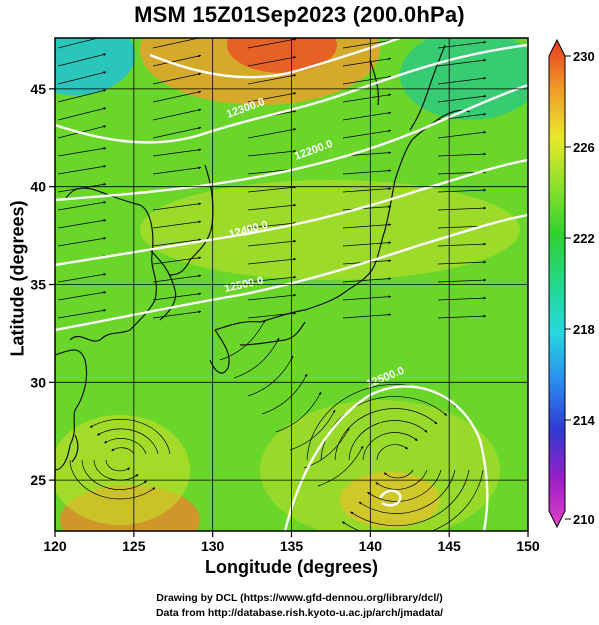  I want to click on colorbar: 210 214 218 222 226 230, so click(571, 283).